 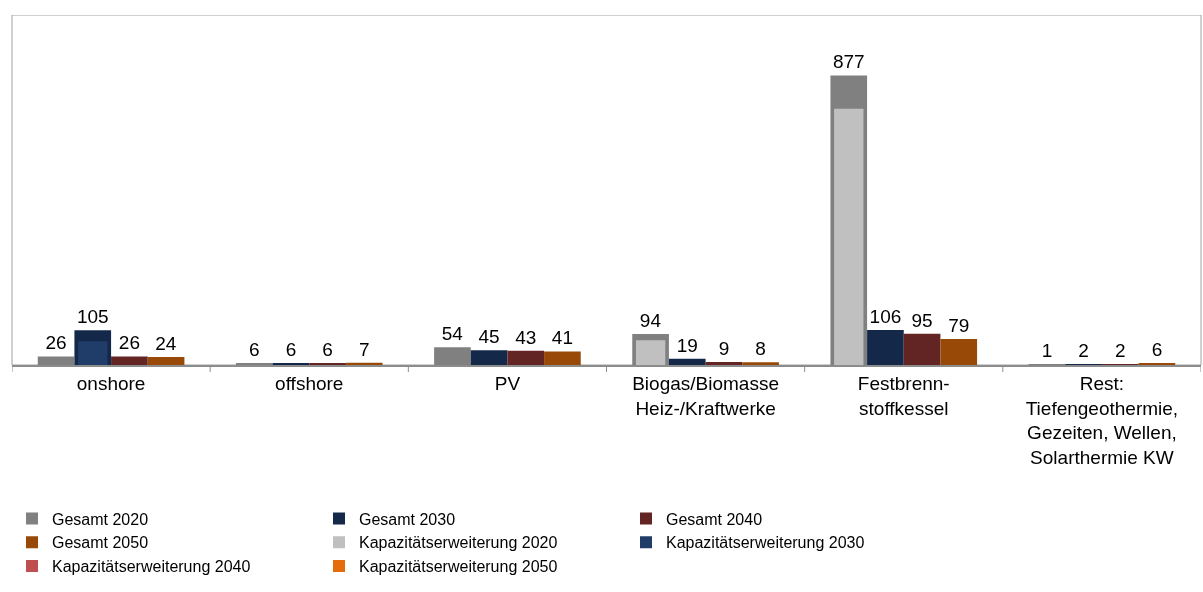 I want to click on legend-label: Gesamt 2030, so click(x=407, y=519).